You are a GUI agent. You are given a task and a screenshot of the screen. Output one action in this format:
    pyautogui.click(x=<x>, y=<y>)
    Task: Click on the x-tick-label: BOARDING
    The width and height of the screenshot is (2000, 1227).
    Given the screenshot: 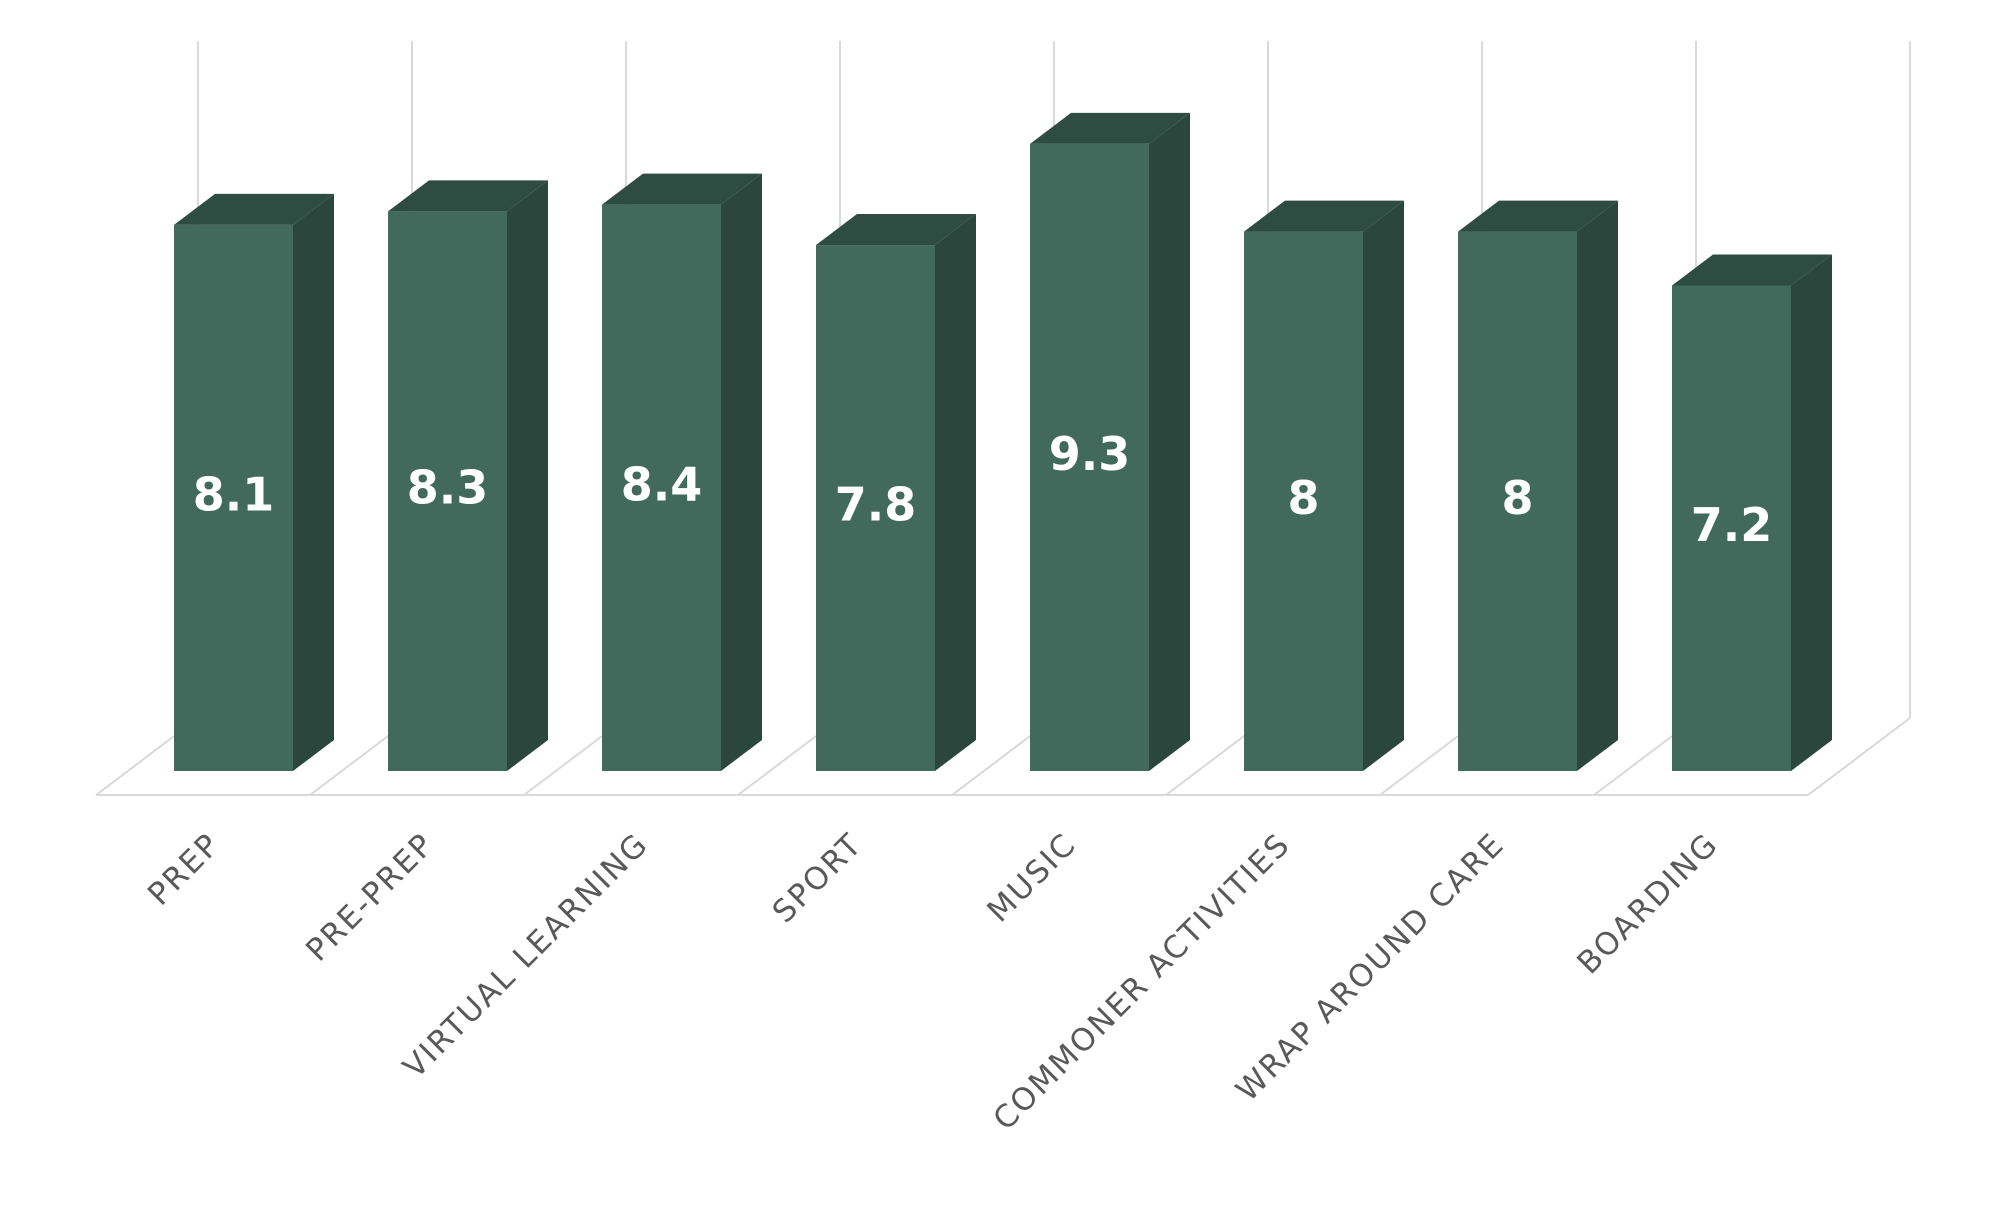 What is the action you would take?
    pyautogui.click(x=1647, y=903)
    